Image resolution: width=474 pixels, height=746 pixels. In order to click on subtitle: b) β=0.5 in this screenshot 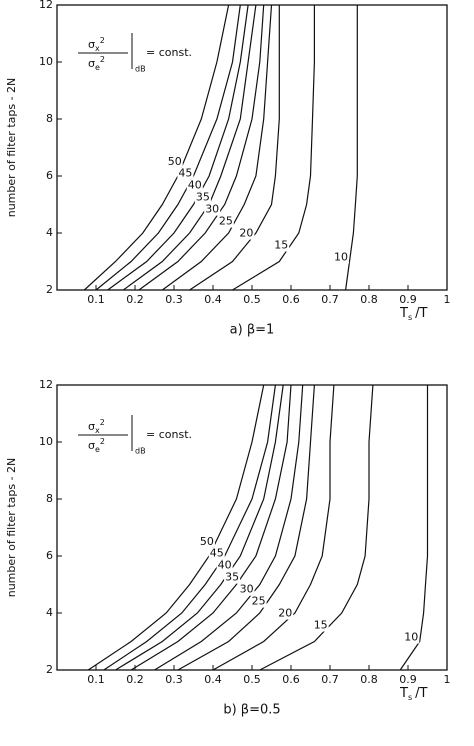, I will do `click(251, 710)`.